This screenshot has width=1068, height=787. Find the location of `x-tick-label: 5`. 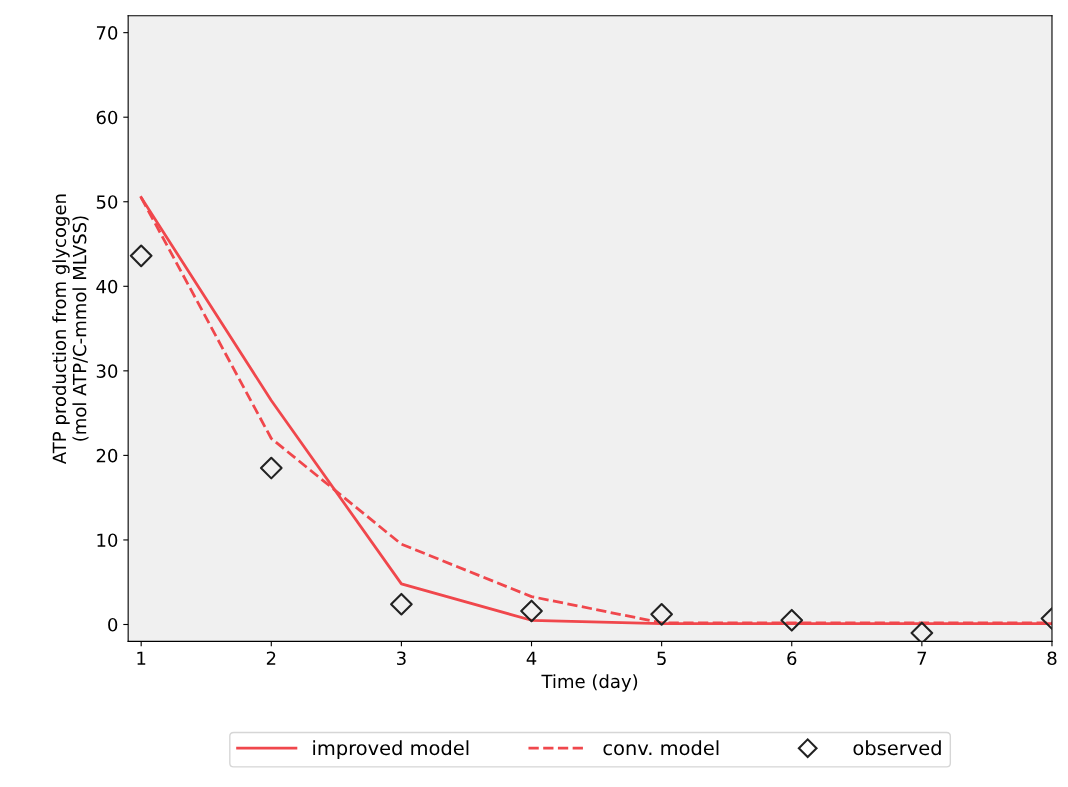

x-tick-label: 5 is located at coordinates (661, 658).